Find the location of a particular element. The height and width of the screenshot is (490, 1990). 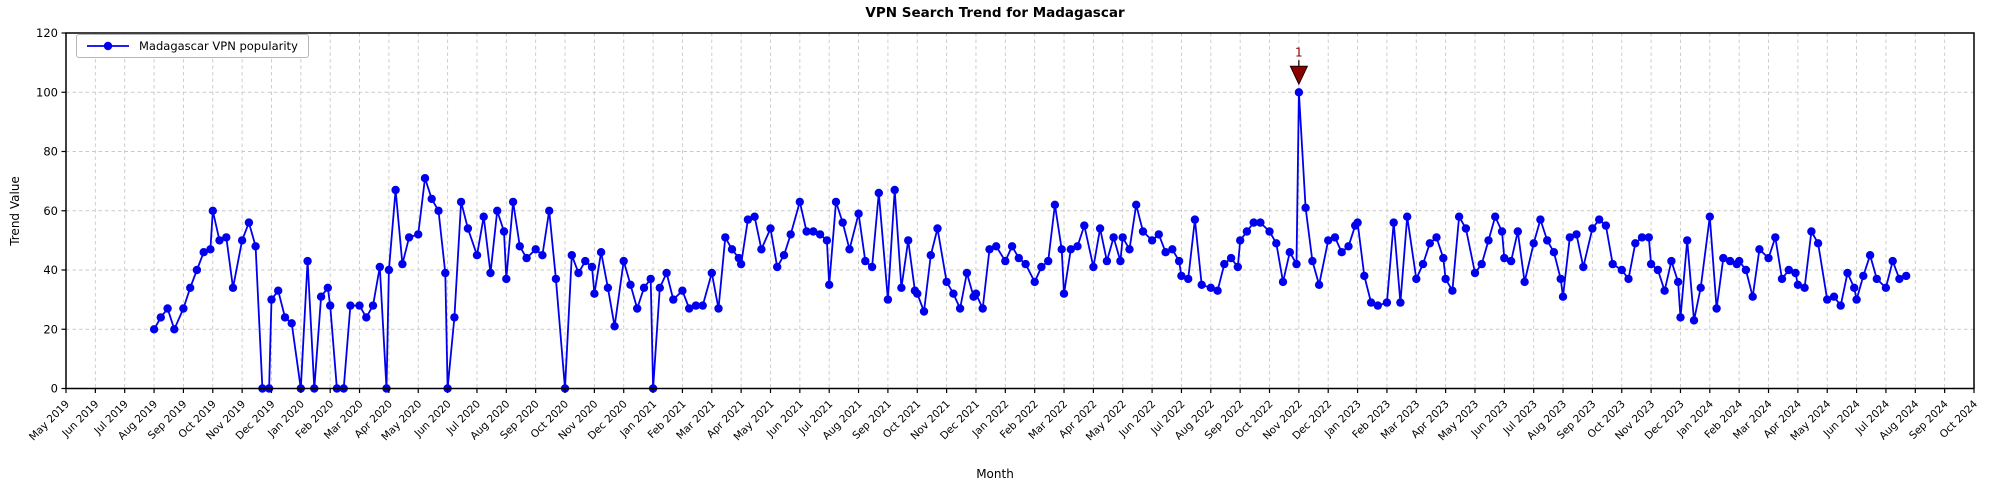

svg-text: 40 is located at coordinates (50, 270).